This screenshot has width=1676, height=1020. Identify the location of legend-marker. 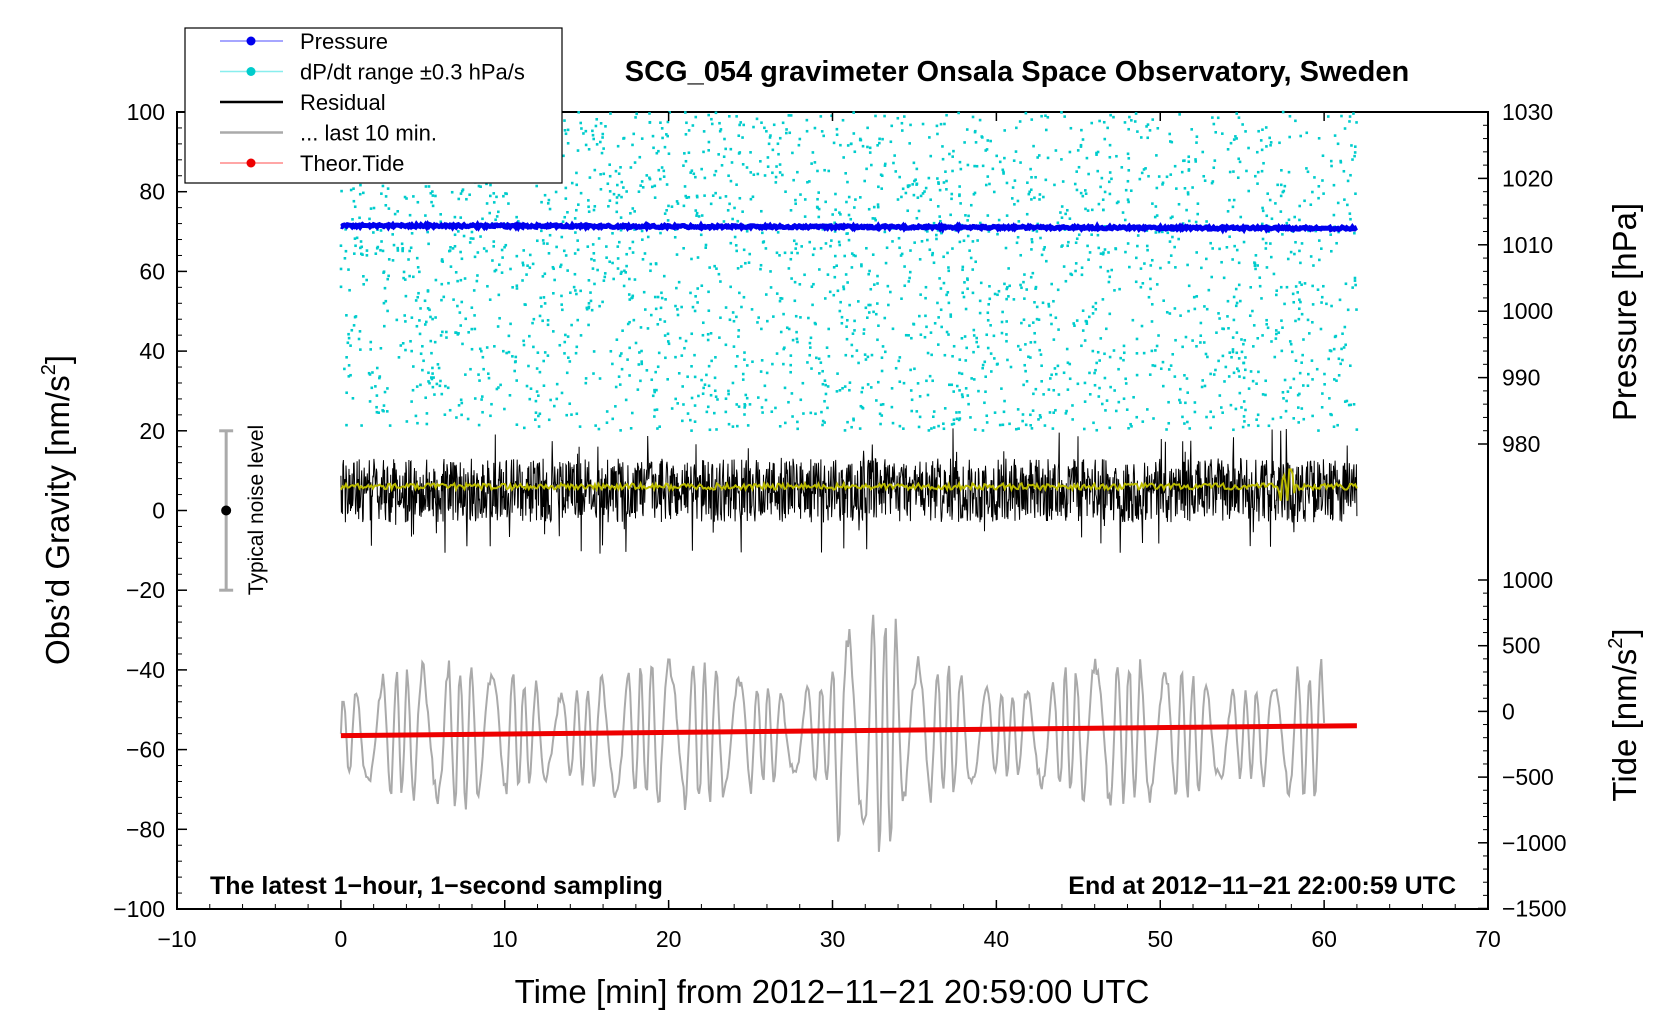
(251, 163).